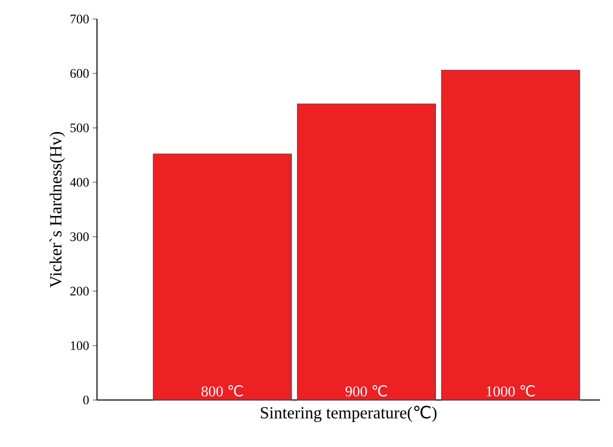 This screenshot has height=447, width=613. What do you see at coordinates (366, 390) in the screenshot?
I see `x-tick-label: 900 ℃` at bounding box center [366, 390].